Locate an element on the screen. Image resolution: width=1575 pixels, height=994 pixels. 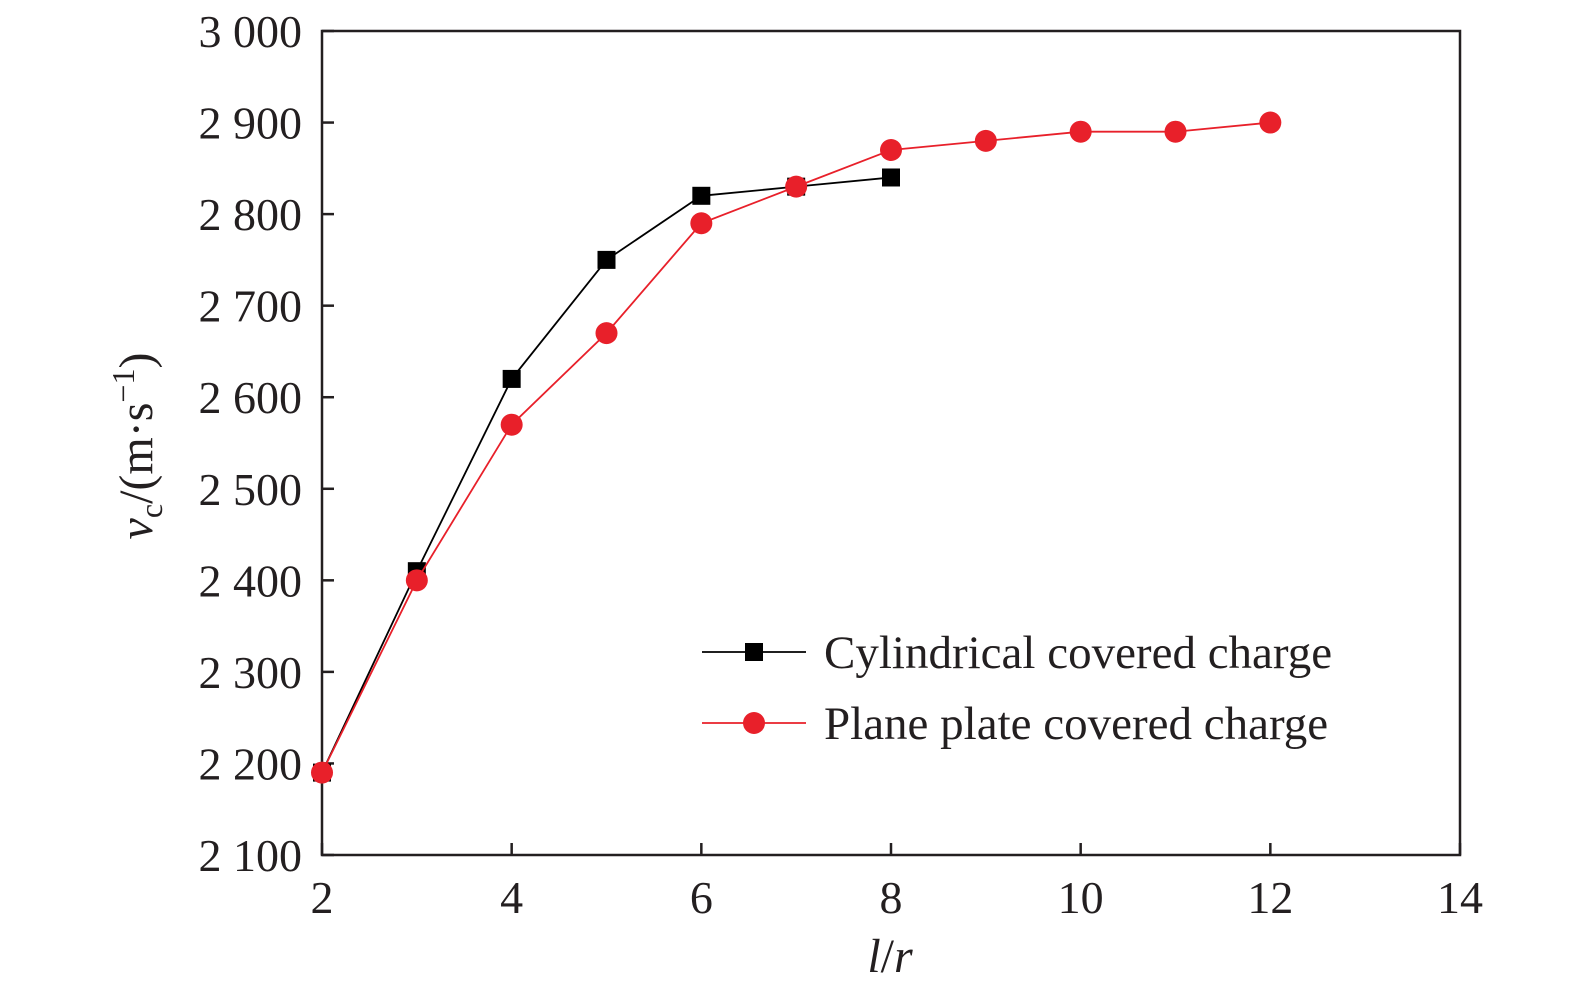
legend-label: Cylindrical covered charge is located at coordinates (1078, 653).